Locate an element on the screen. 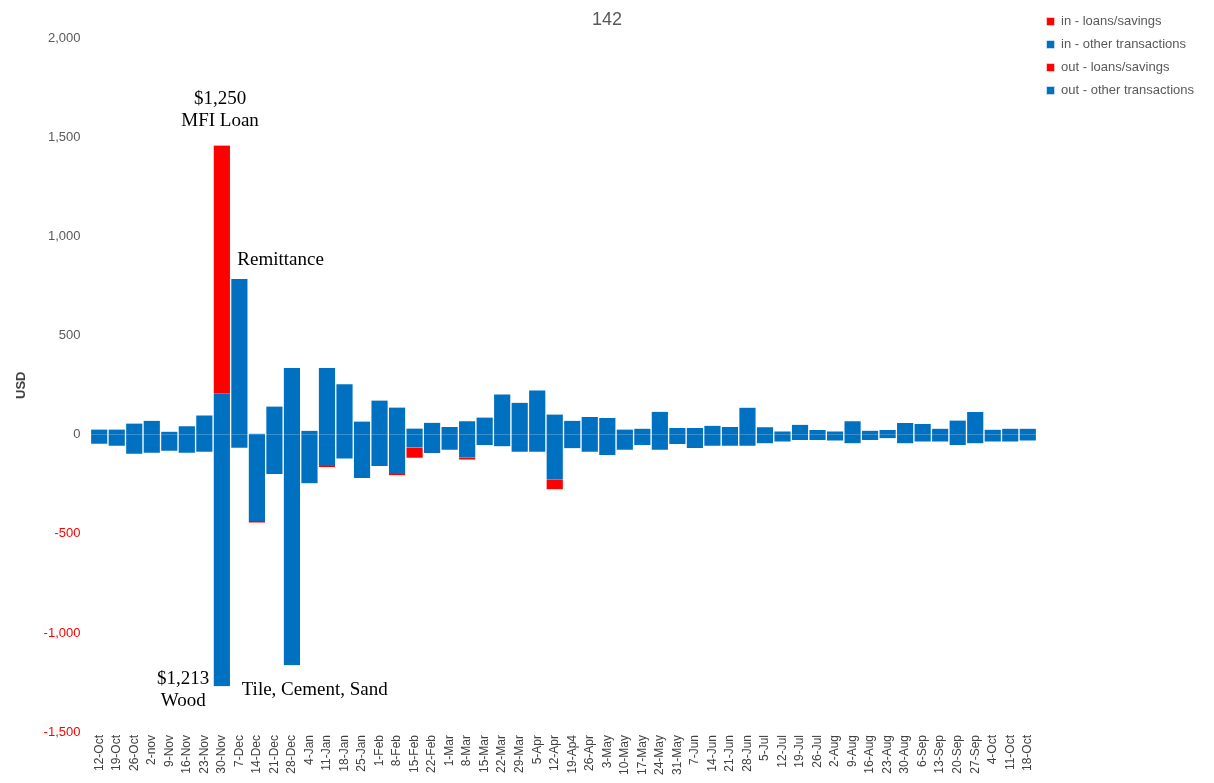  legend-label: out - loans/savings is located at coordinates (1115, 67).